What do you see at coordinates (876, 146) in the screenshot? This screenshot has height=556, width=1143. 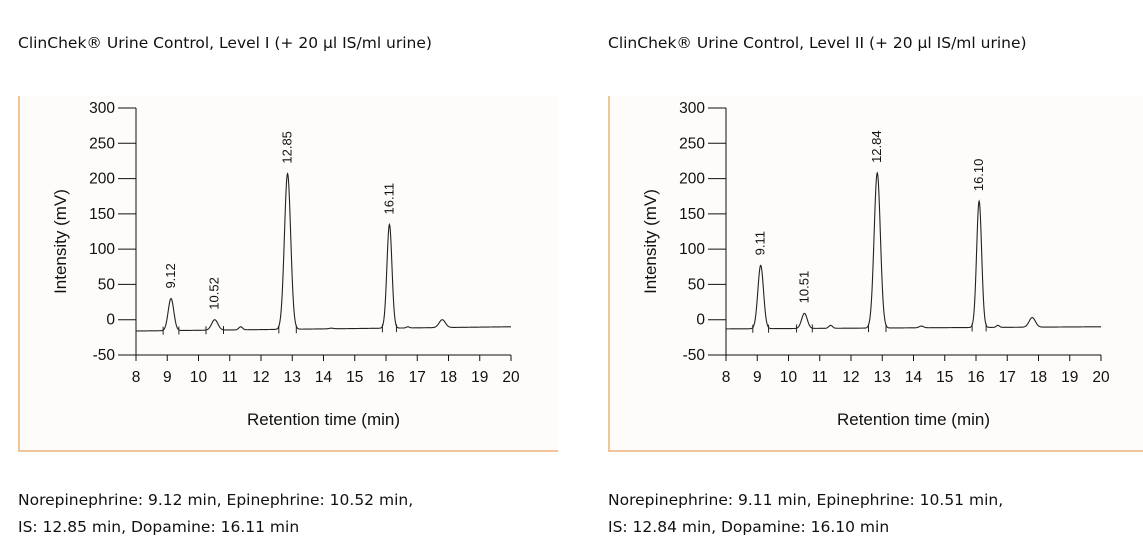 I see `peak-retention-label: 12.84` at bounding box center [876, 146].